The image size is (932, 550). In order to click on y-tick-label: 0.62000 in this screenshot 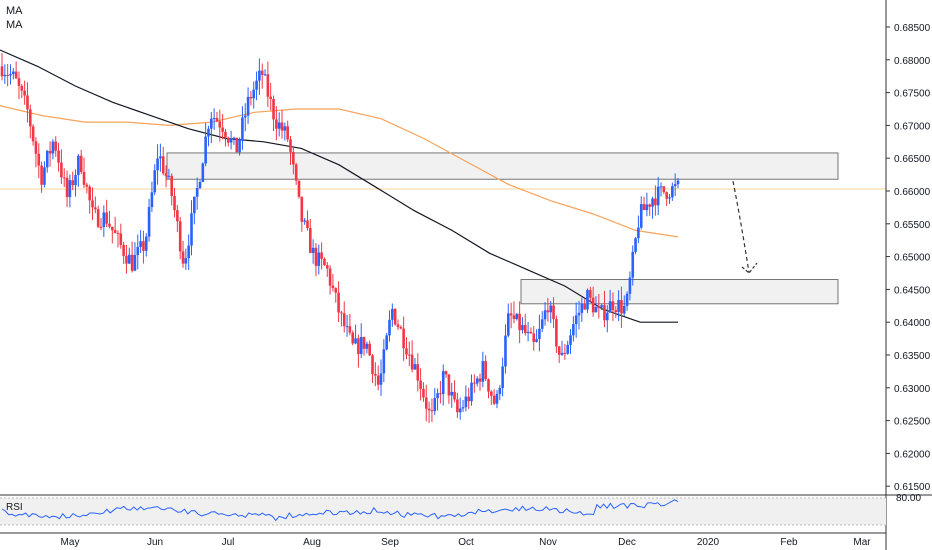, I will do `click(912, 454)`.